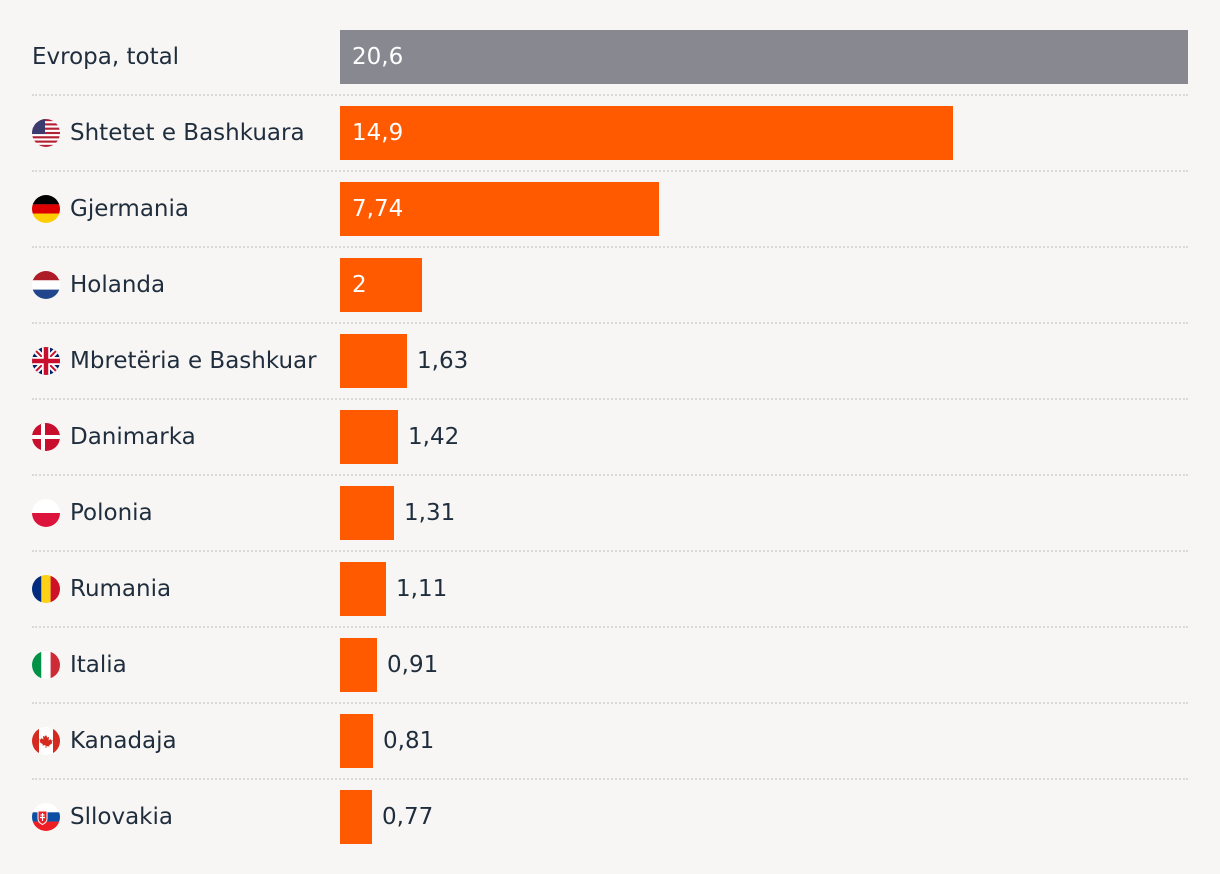 This screenshot has height=874, width=1220. I want to click on category-label-6: Polonia, so click(92, 513).